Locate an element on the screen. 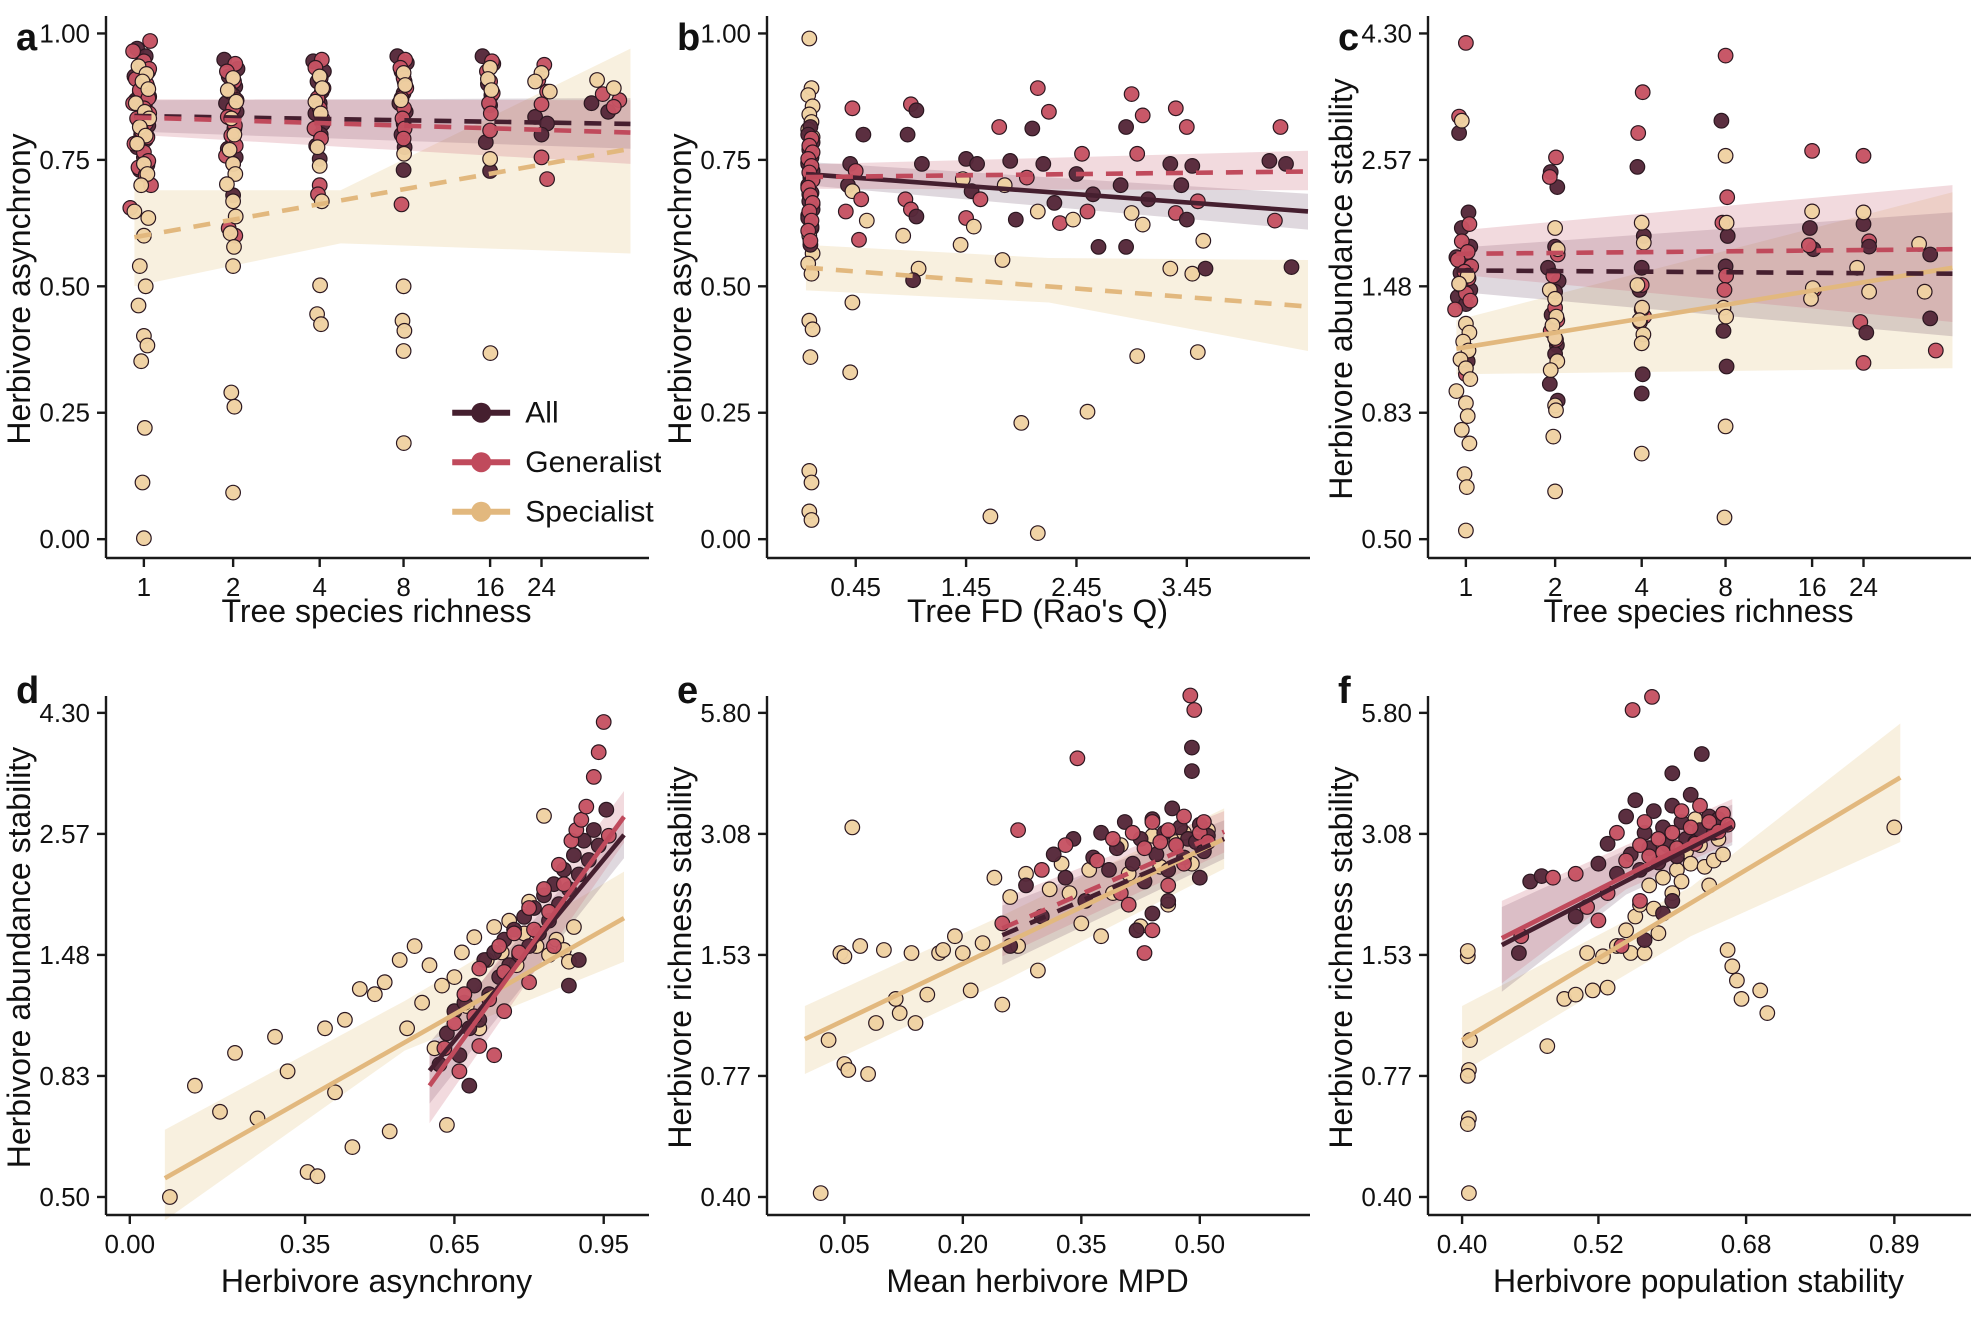  y-tick-label: 1.00 is located at coordinates (725, 33).